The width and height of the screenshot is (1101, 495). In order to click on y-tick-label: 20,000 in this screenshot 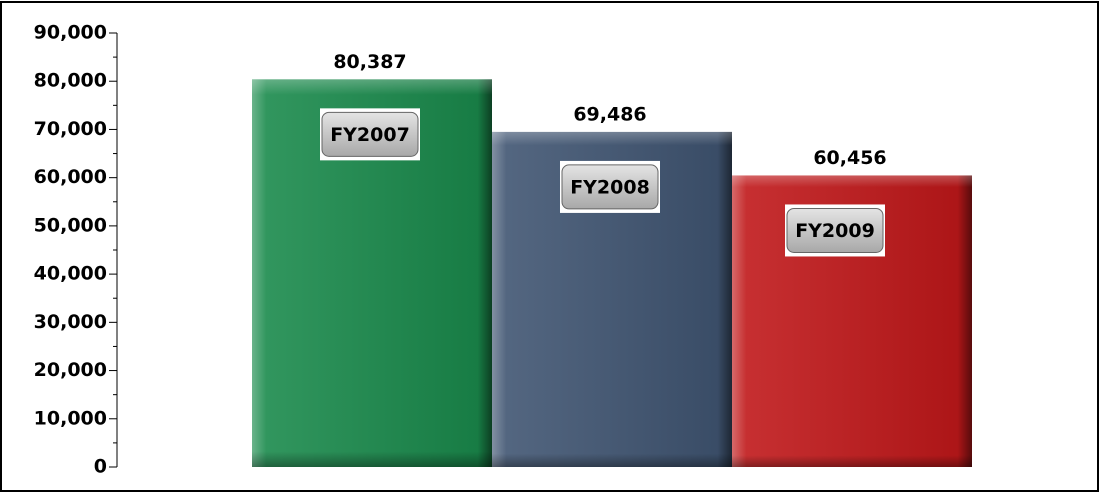, I will do `click(70, 370)`.